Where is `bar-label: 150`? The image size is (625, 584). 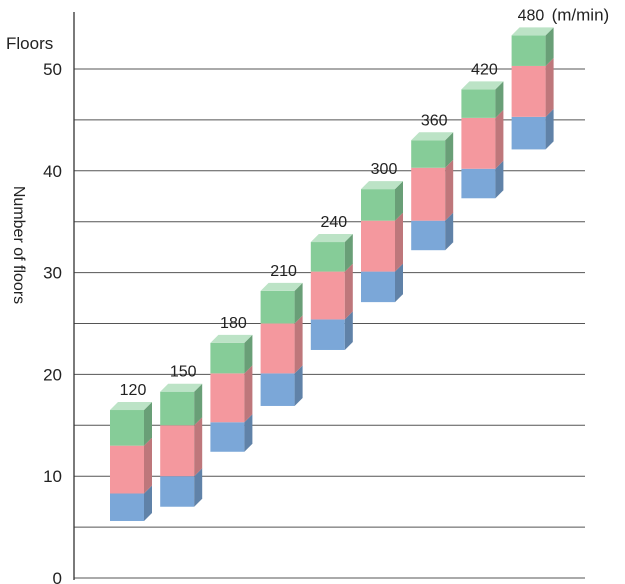
bar-label: 150 is located at coordinates (183, 372).